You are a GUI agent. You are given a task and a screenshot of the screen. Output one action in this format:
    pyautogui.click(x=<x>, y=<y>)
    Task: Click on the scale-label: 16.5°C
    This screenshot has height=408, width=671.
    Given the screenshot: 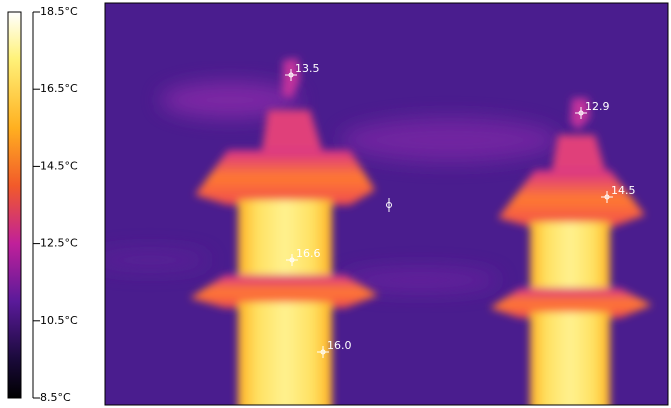 What is the action you would take?
    pyautogui.click(x=59, y=88)
    